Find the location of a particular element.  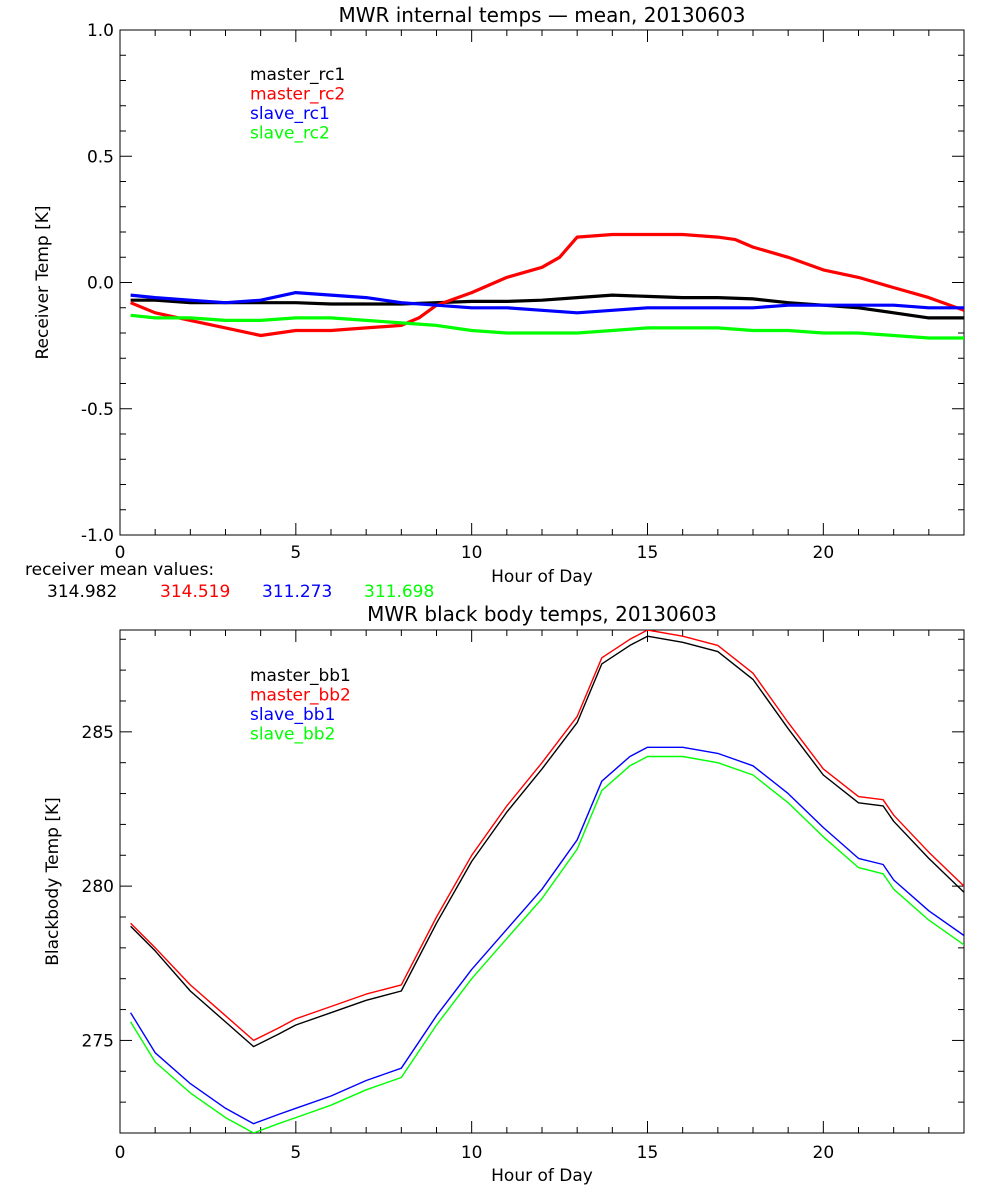

legend-entry-master-bb1: master_bb1 is located at coordinates (300, 676).